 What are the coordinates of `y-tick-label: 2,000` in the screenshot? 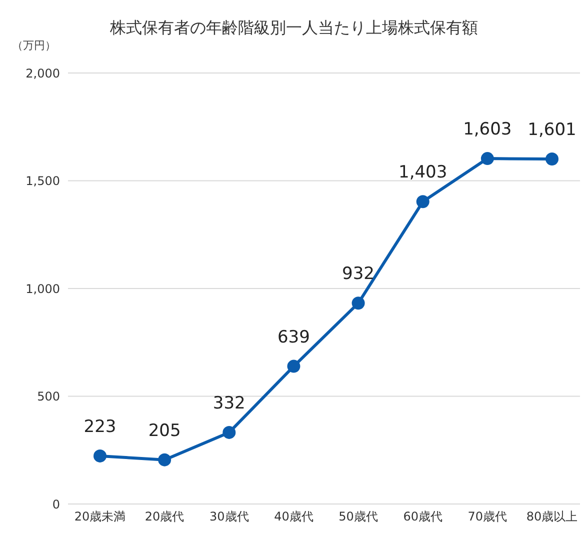 It's located at (43, 73).